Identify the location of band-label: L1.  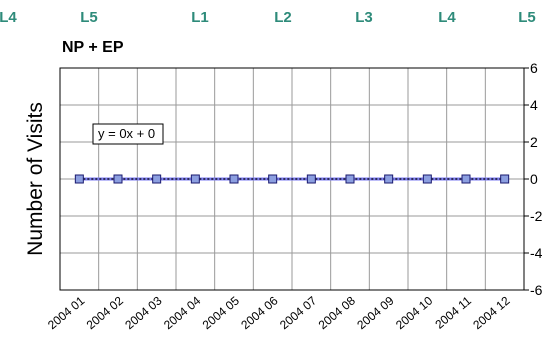
(200, 17).